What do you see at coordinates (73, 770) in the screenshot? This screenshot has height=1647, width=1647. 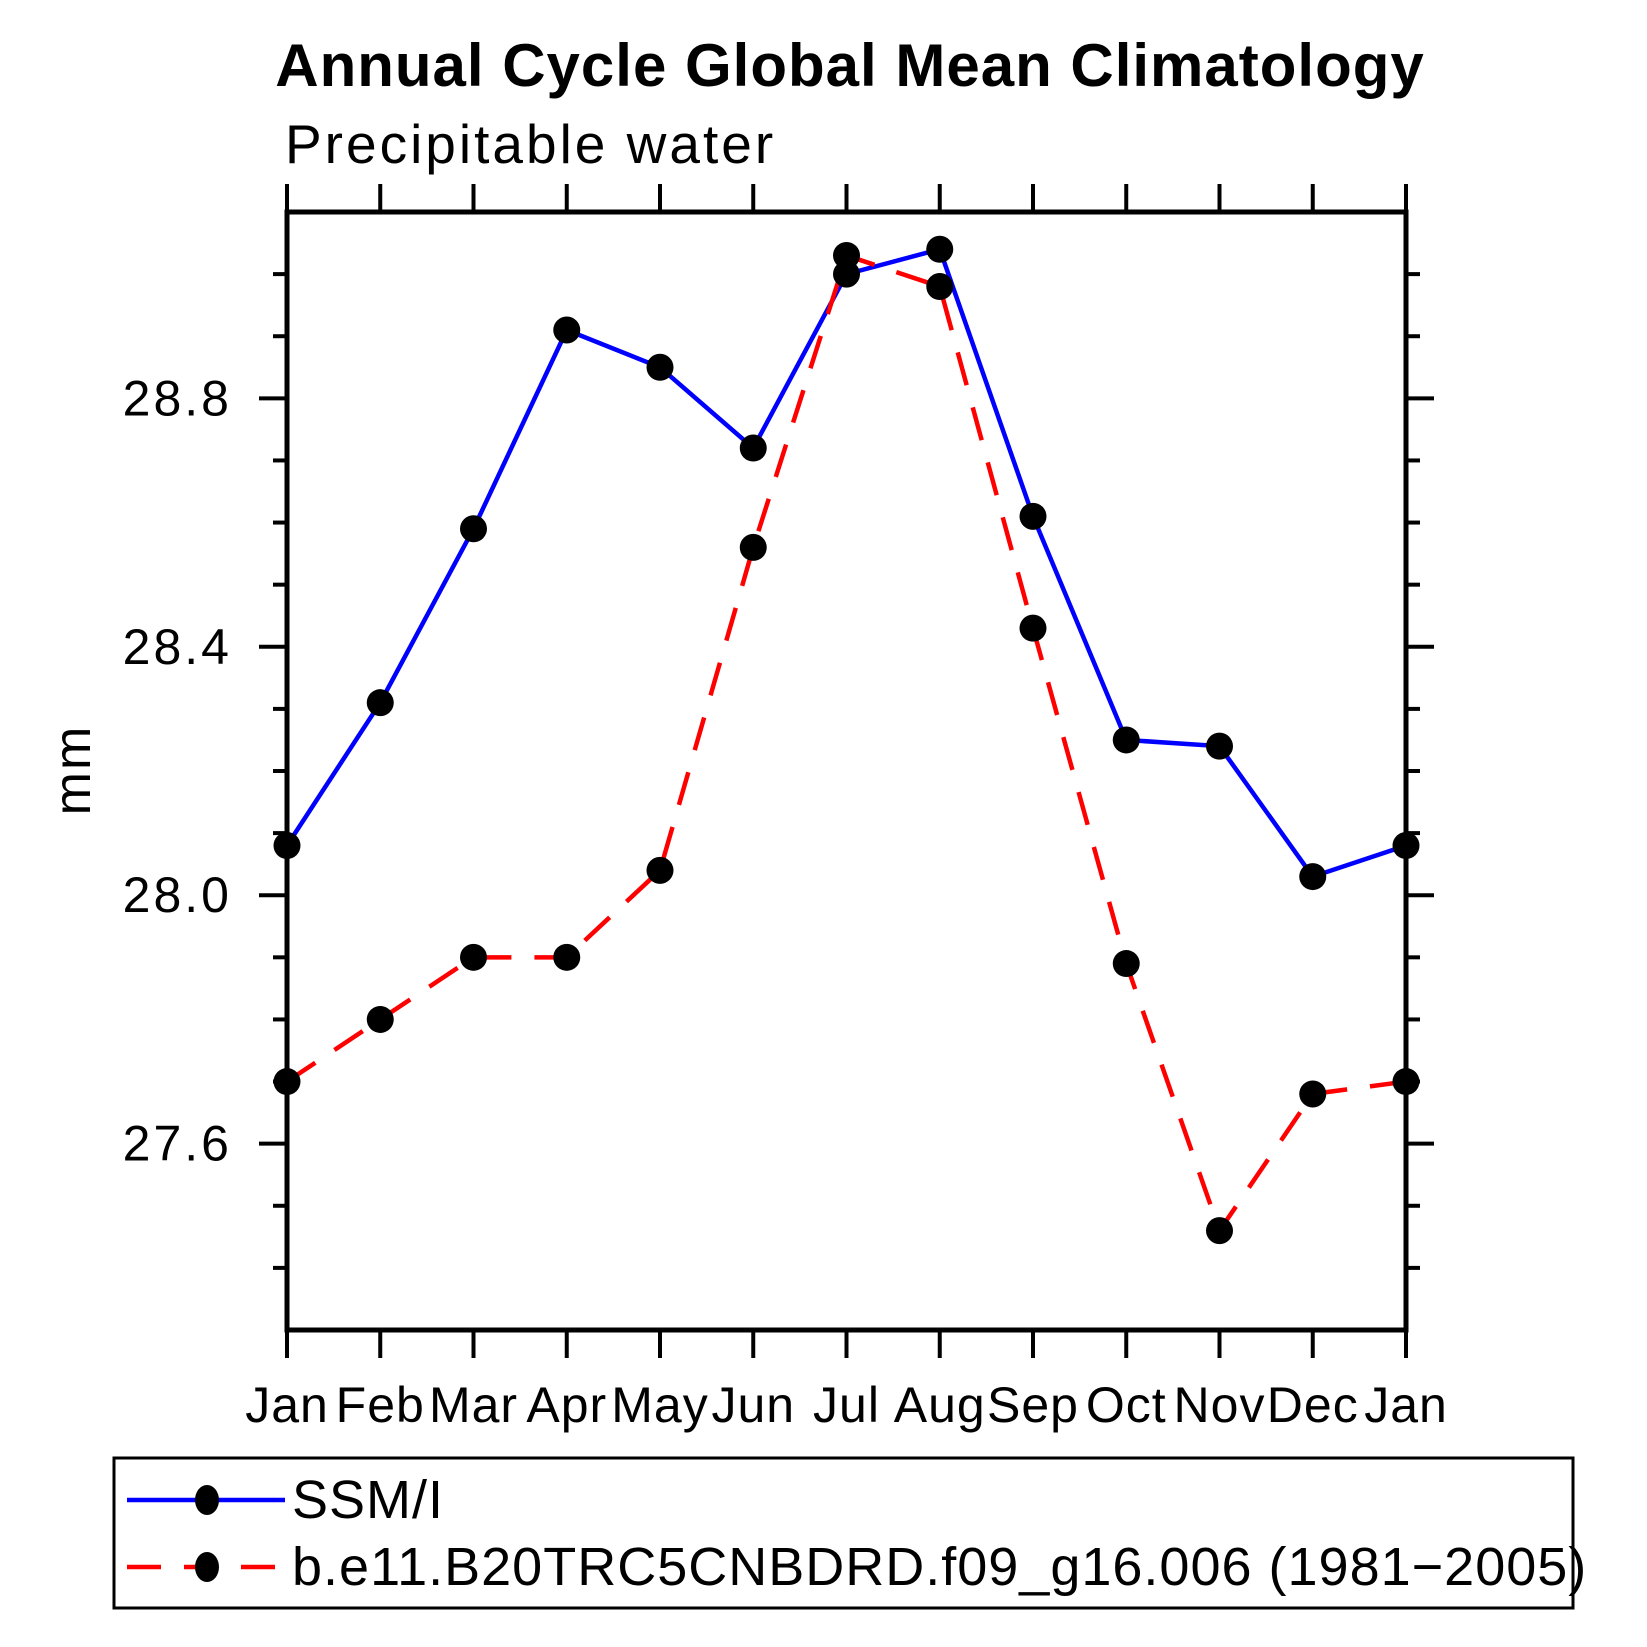 I see `y-axis-label: mm` at bounding box center [73, 770].